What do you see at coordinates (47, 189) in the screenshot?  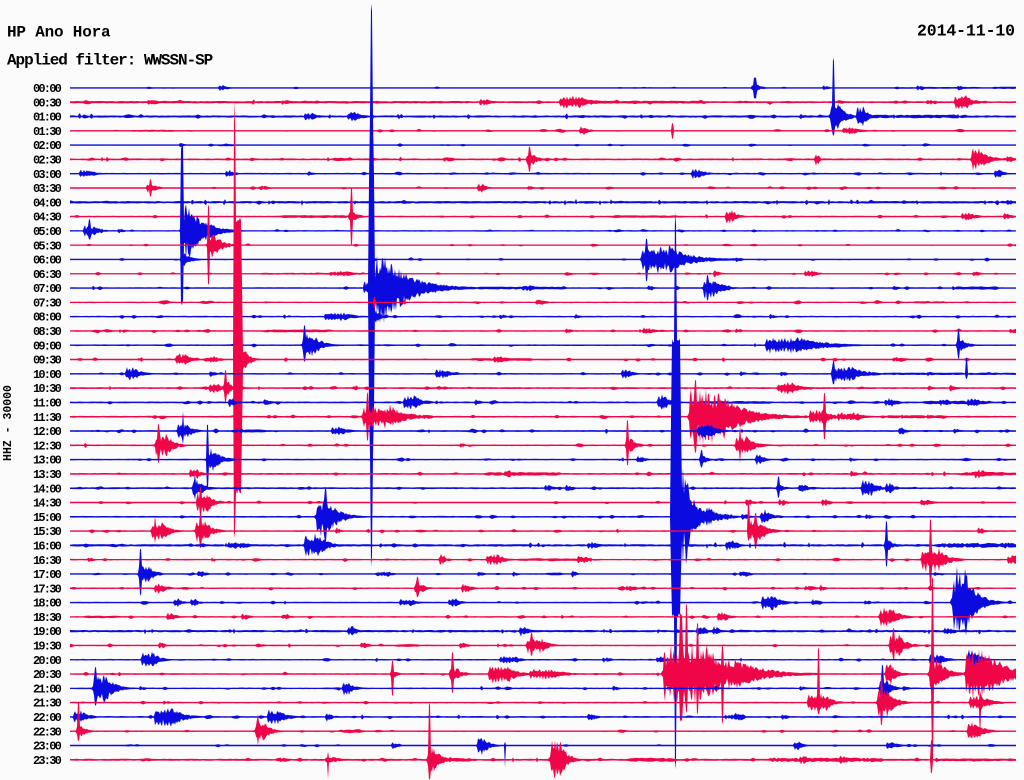 I see `svg-text: 03:30` at bounding box center [47, 189].